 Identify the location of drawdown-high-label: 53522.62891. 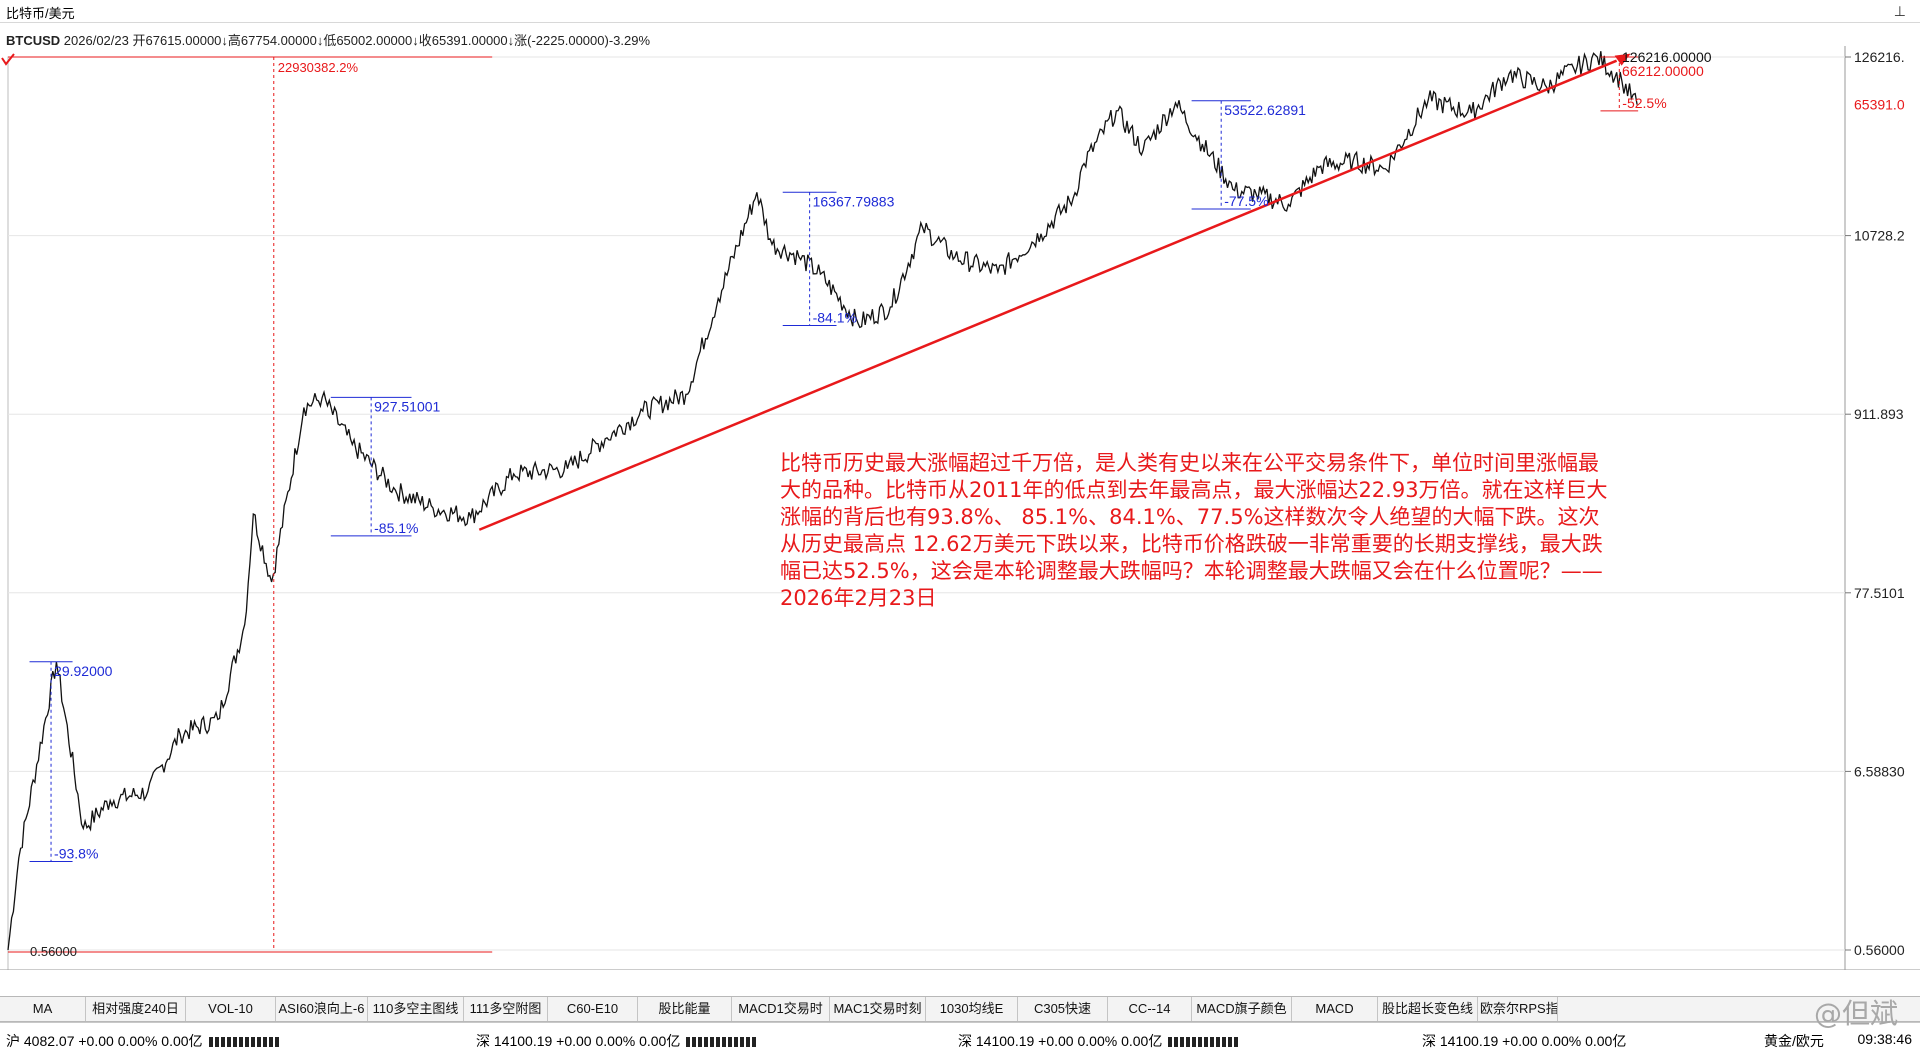
(1265, 110).